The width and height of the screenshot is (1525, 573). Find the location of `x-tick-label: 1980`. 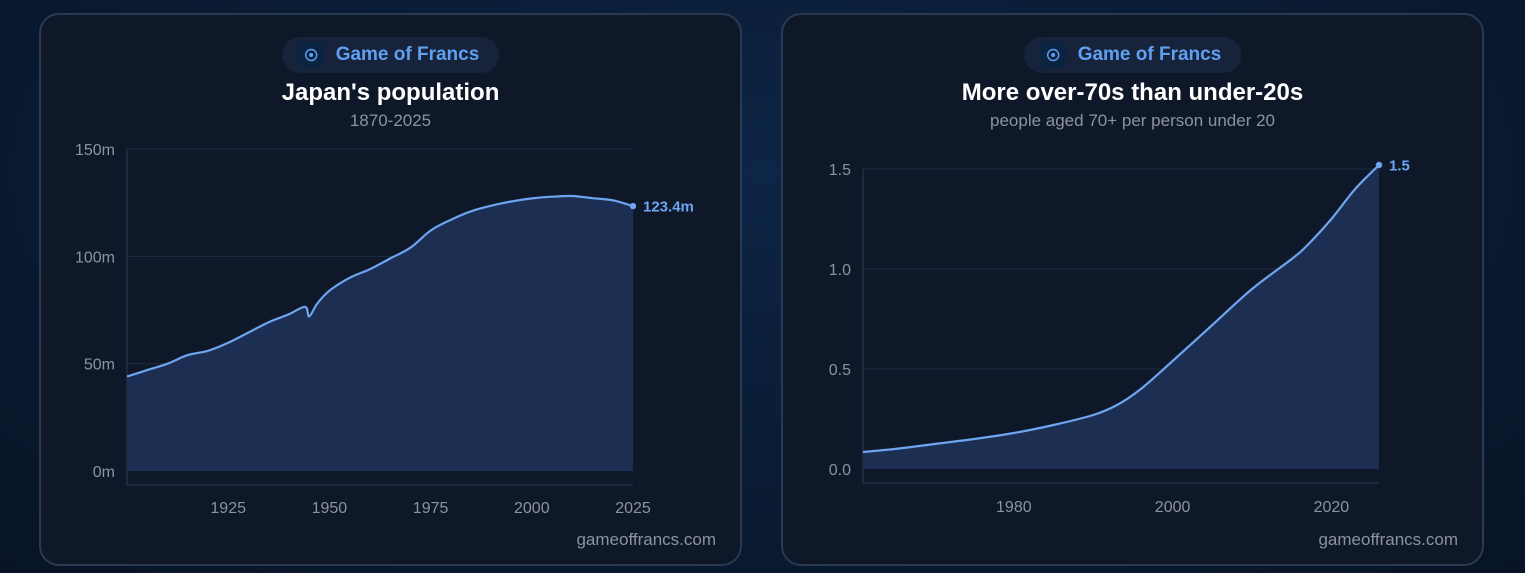

x-tick-label: 1980 is located at coordinates (1014, 507).